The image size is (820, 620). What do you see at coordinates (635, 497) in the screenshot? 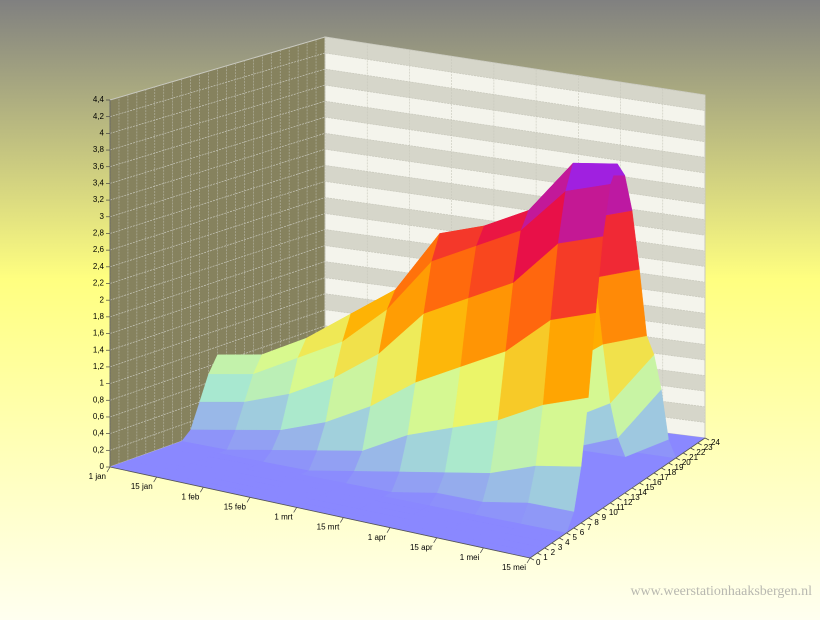
I see `hour-tick-label: 13` at bounding box center [635, 497].